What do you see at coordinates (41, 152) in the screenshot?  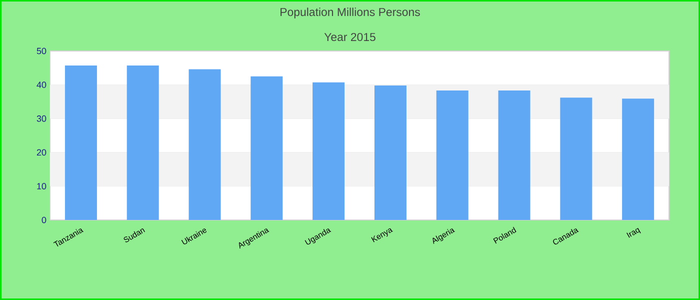 I see `y-tick-label: 20` at bounding box center [41, 152].